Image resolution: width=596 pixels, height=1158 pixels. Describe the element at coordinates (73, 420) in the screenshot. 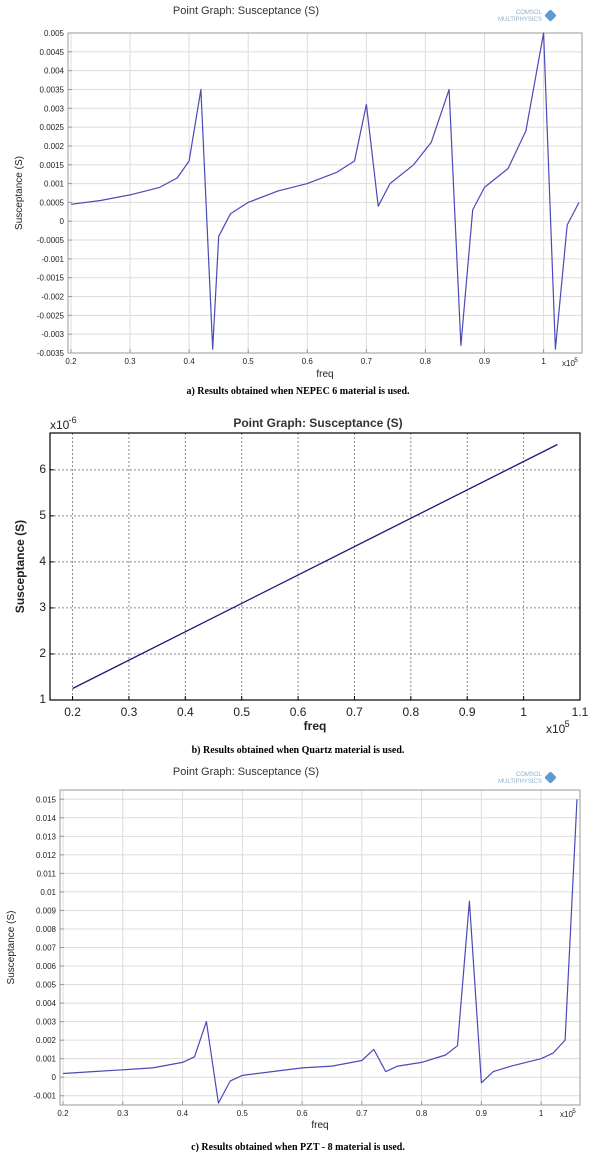

I see `y-axis-multiplier-exponent: -6` at that location.